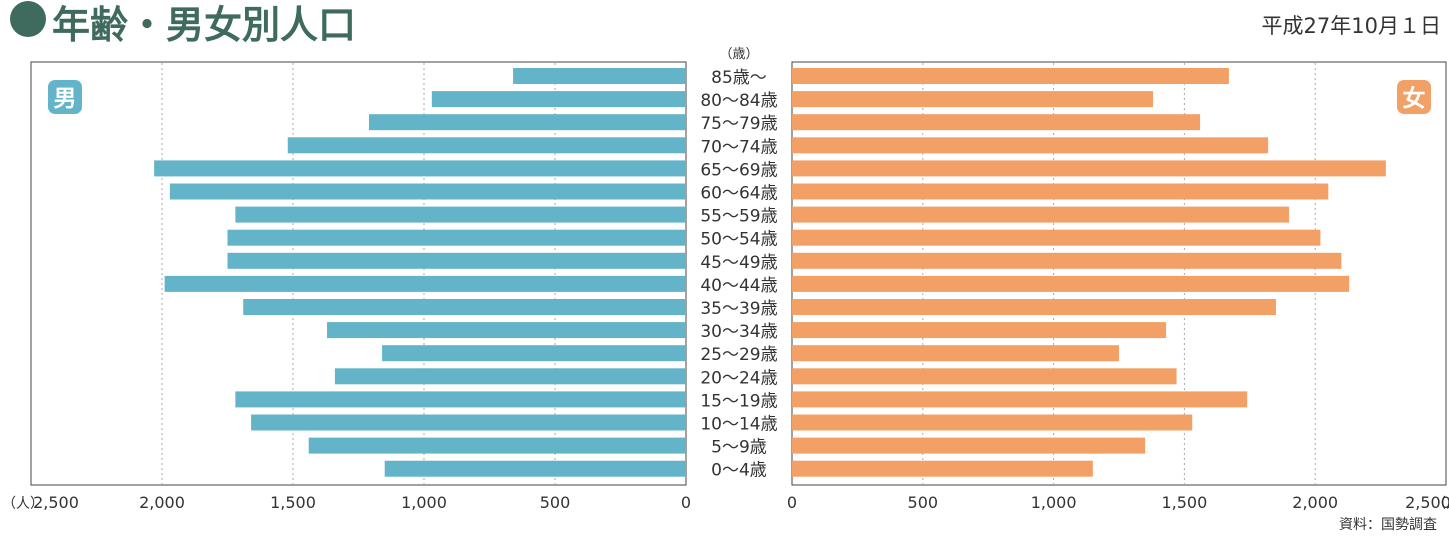 The image size is (1449, 540). I want to click on male-unit-label: （人）, so click(23, 504).